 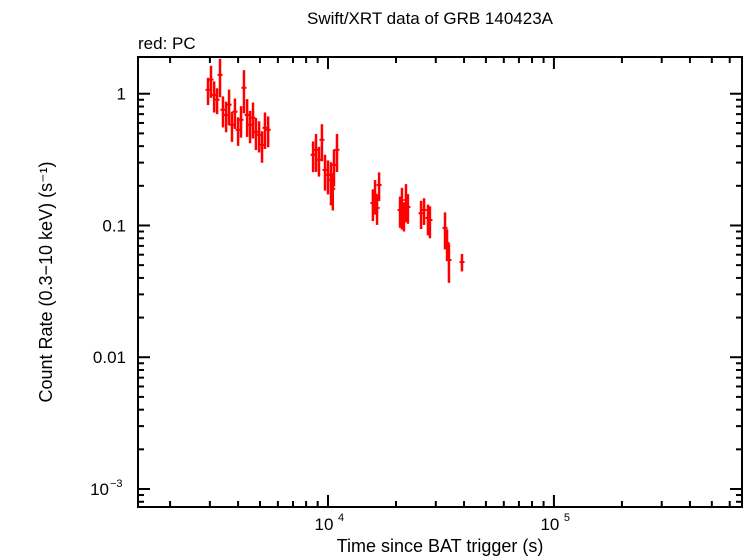 I want to click on y-axis-label: Count Rate (0.3−10 keV) (s⁻¹), so click(x=46, y=281).